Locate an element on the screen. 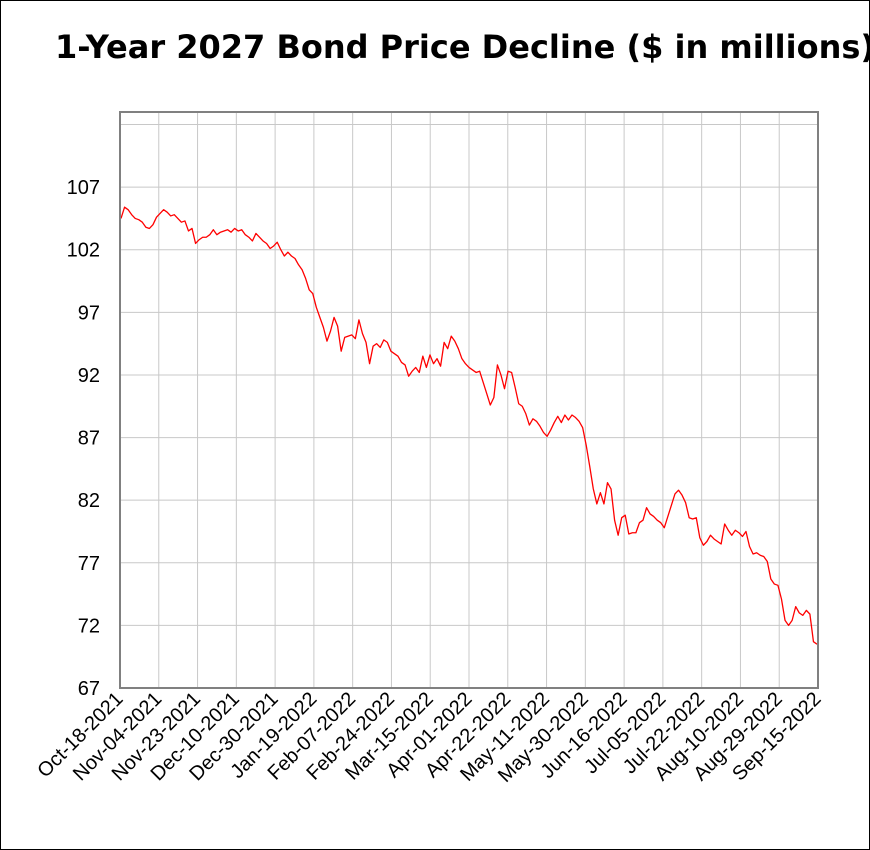 This screenshot has height=850, width=870. y-tick-label: 67 is located at coordinates (89, 689).